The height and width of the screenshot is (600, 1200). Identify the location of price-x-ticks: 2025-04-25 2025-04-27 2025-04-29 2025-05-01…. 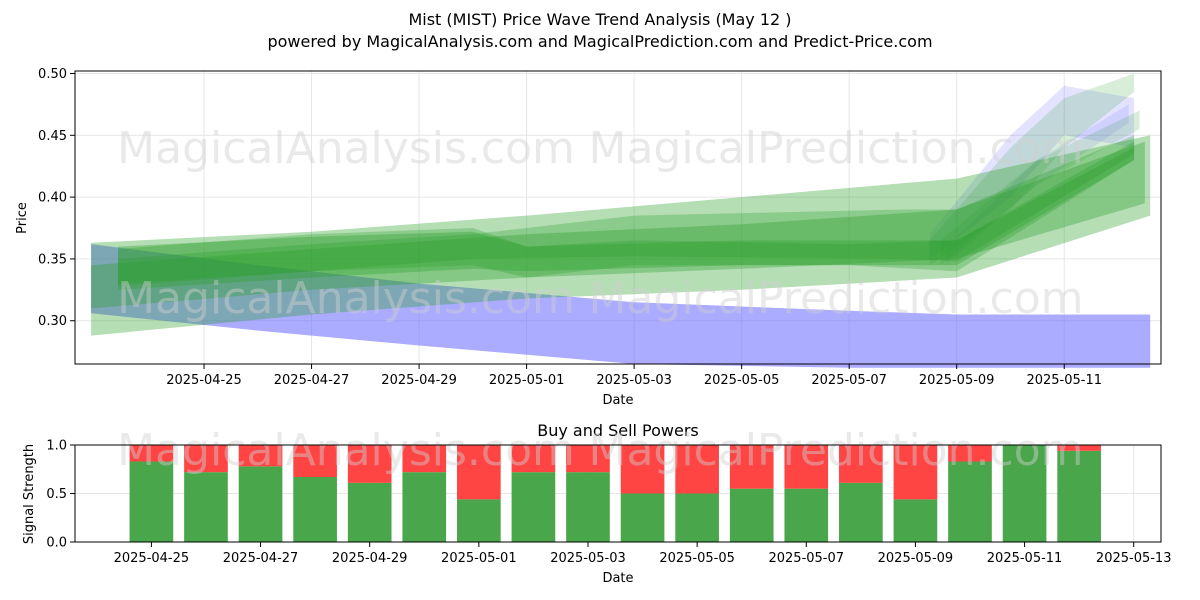
(634, 376).